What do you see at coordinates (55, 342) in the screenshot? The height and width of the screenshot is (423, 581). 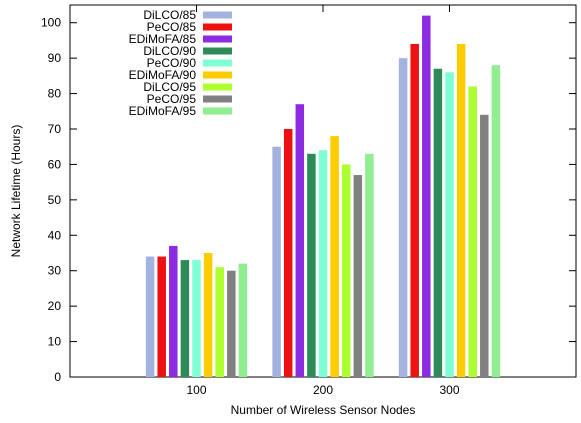 I see `y-tick-label: 10` at bounding box center [55, 342].